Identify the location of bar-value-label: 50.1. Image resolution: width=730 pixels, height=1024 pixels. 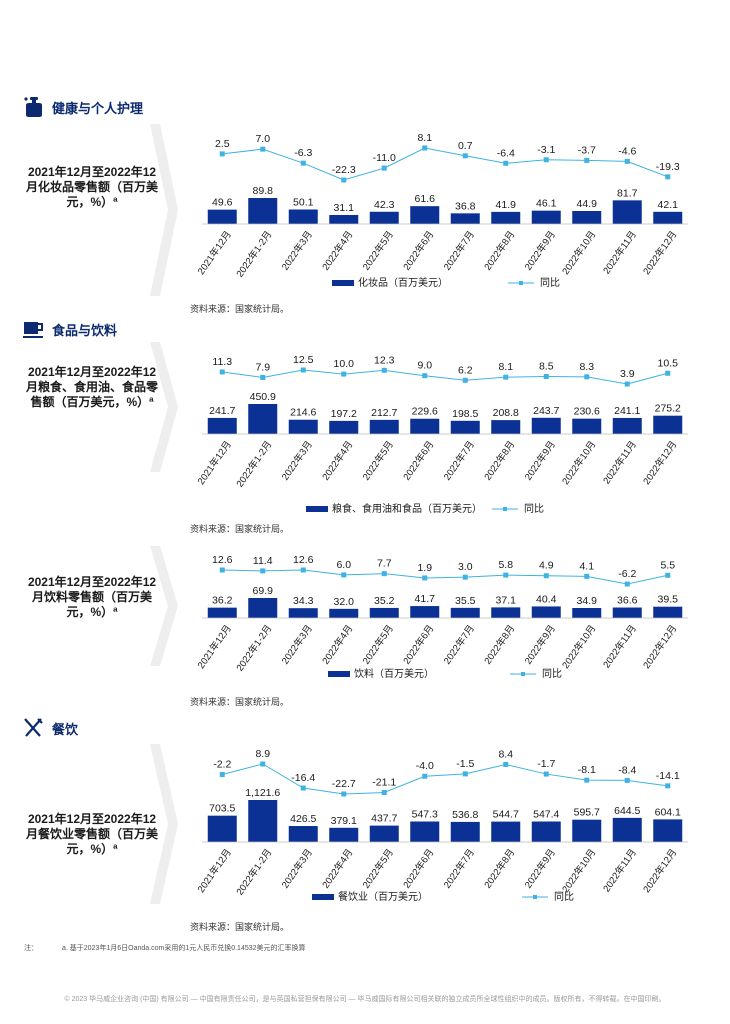
(303, 202).